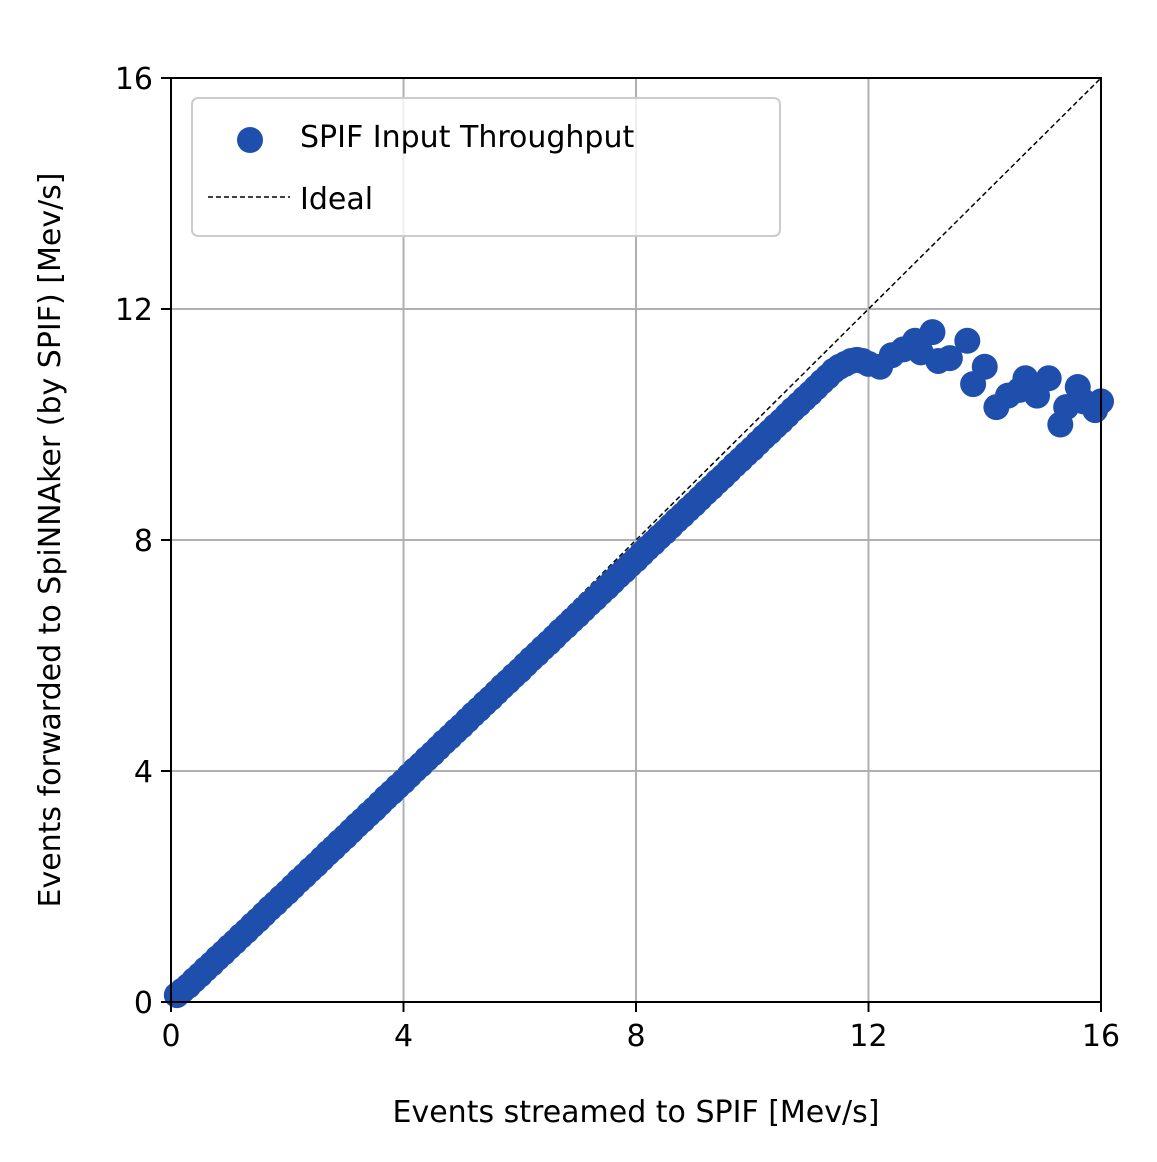  I want to click on legend-label-spif: SPIF Input Throughput, so click(467, 137).